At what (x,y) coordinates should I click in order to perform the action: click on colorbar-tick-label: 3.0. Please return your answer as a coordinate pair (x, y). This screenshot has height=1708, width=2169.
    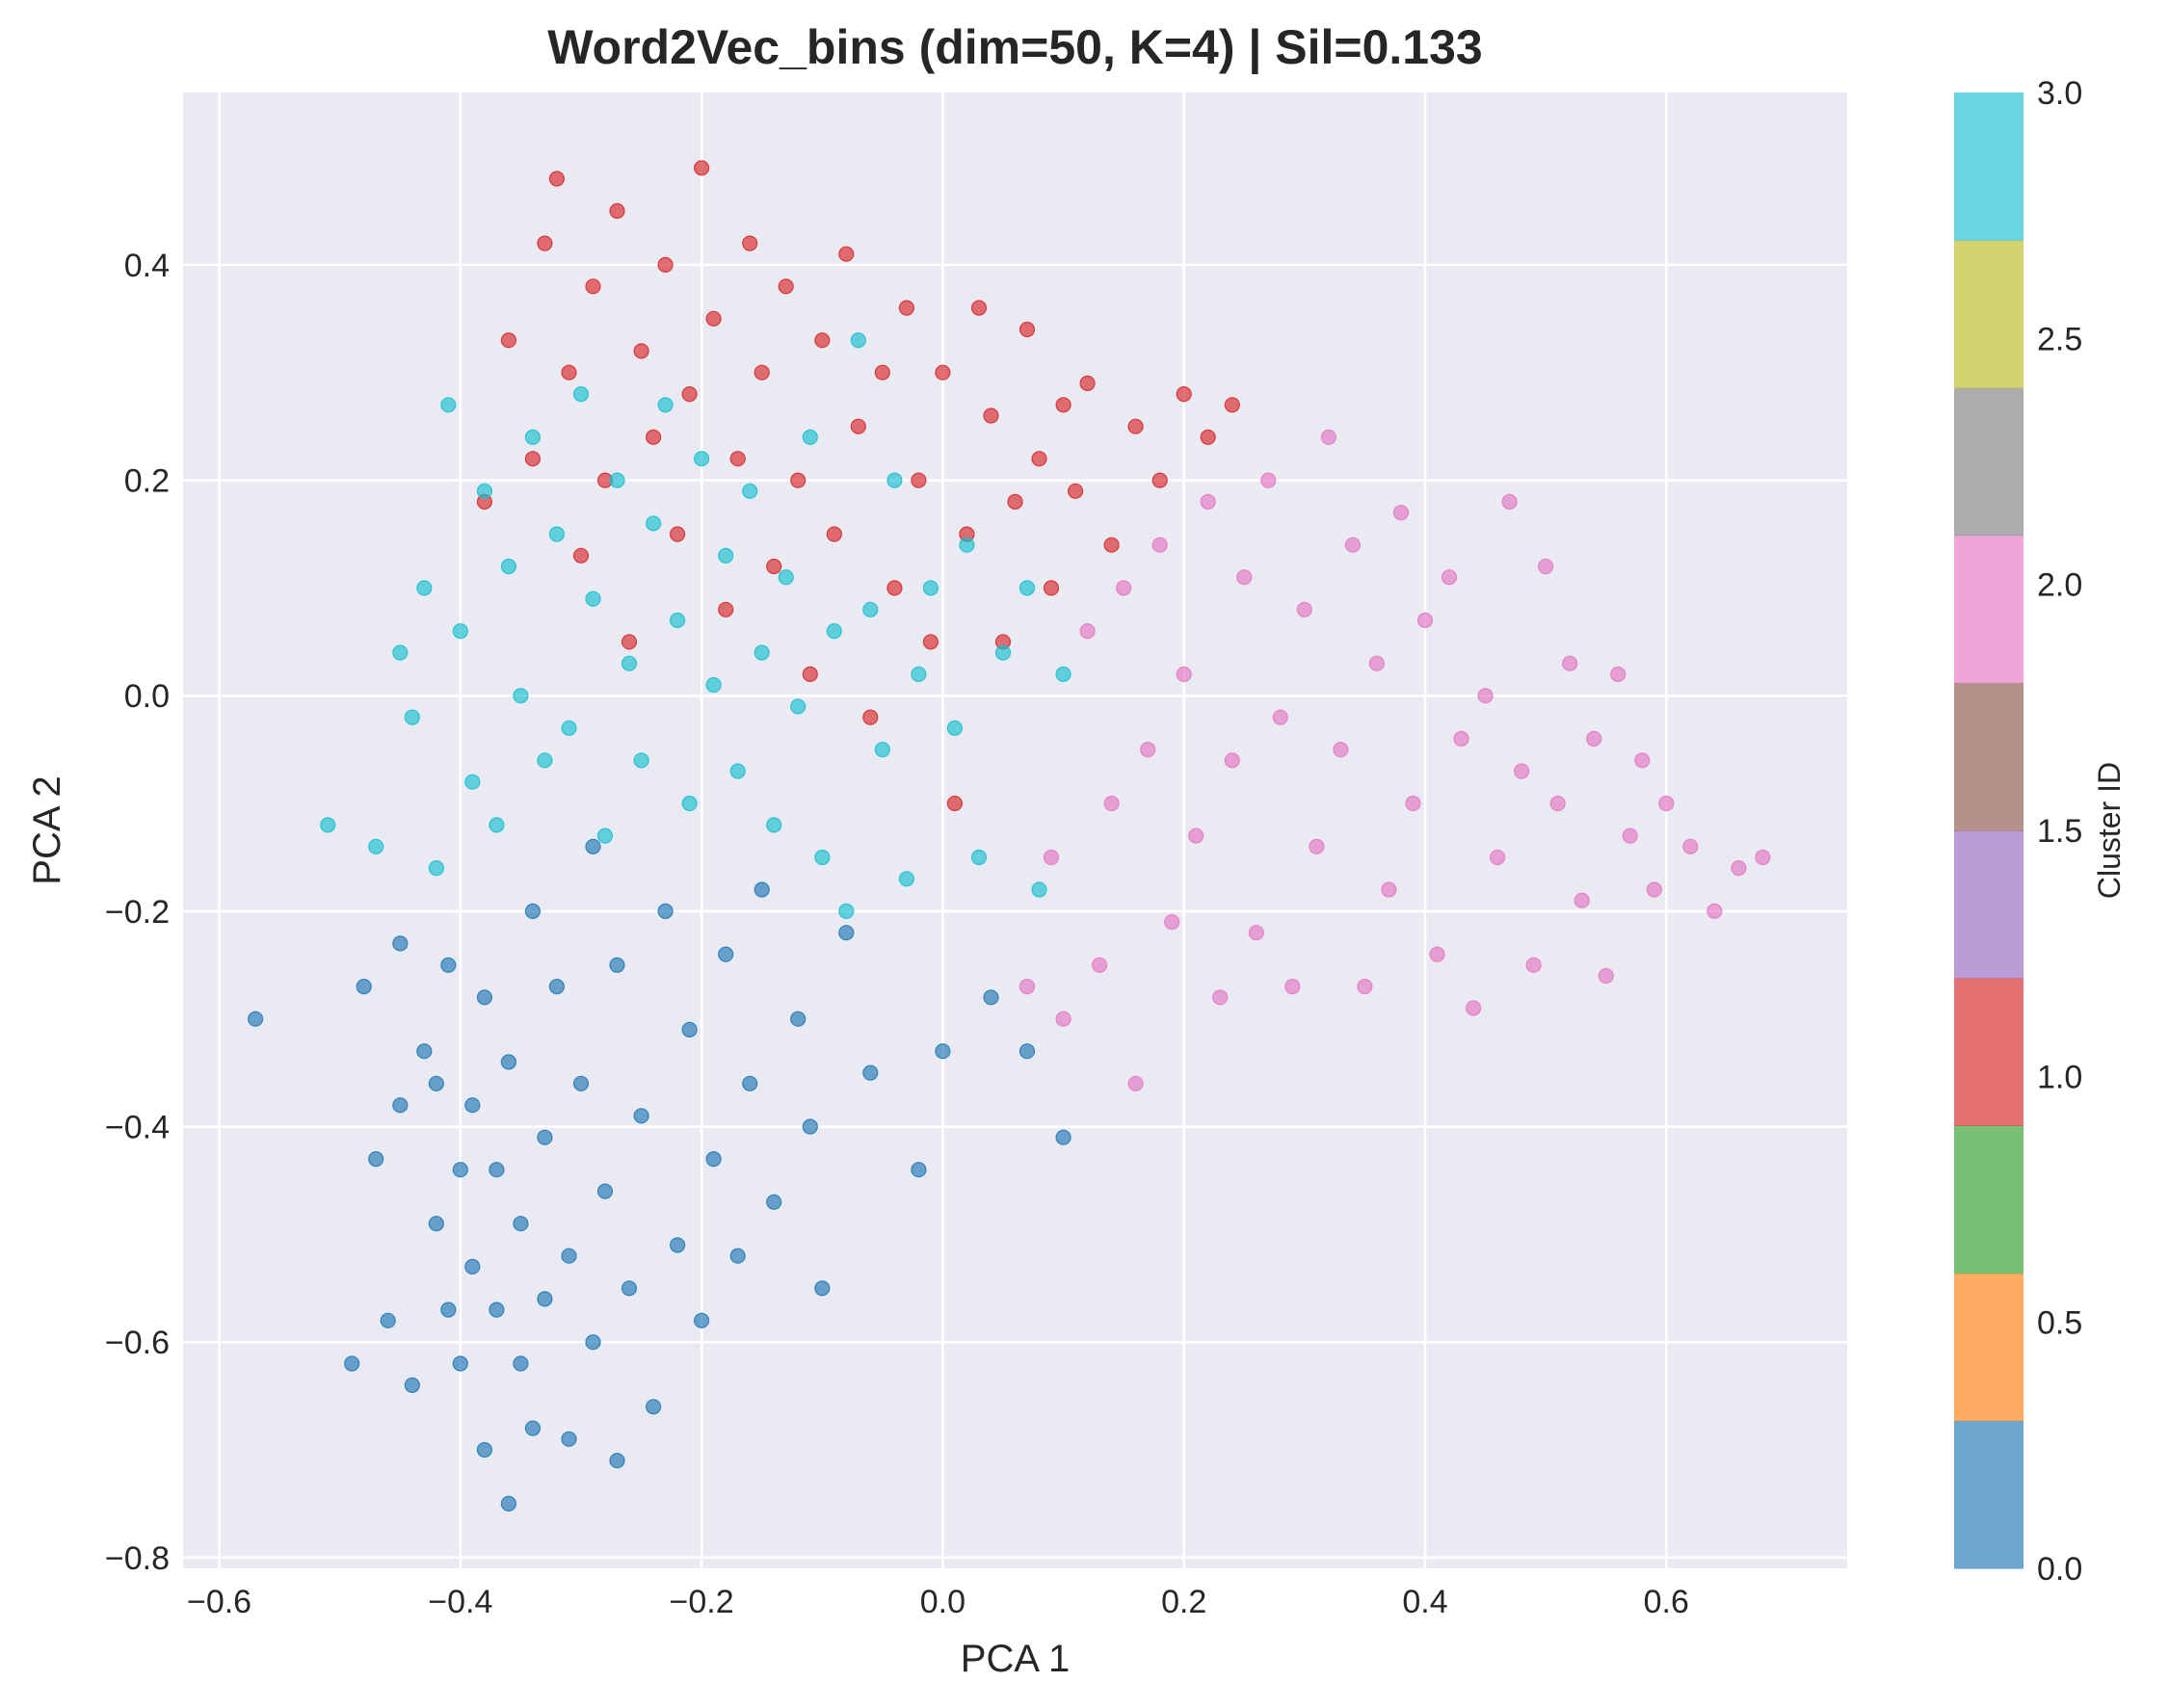
    Looking at the image, I should click on (2059, 94).